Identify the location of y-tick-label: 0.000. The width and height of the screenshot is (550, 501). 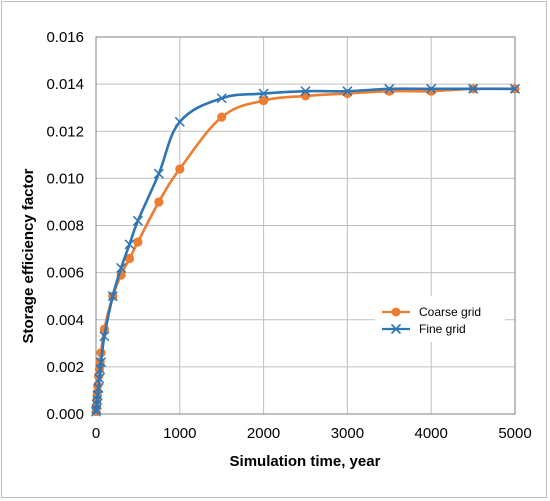
(65, 414).